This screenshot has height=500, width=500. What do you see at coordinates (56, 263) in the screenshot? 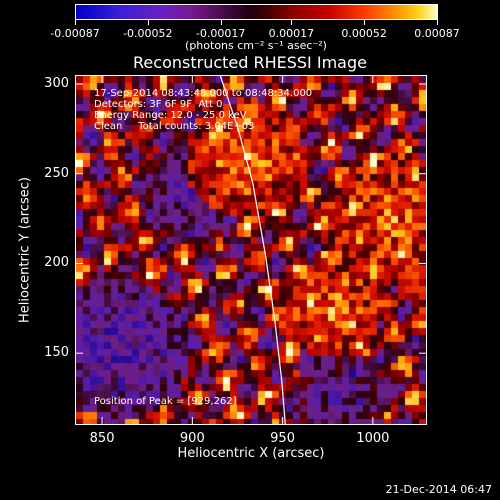
I see `y-tick-label: 200` at bounding box center [56, 263].